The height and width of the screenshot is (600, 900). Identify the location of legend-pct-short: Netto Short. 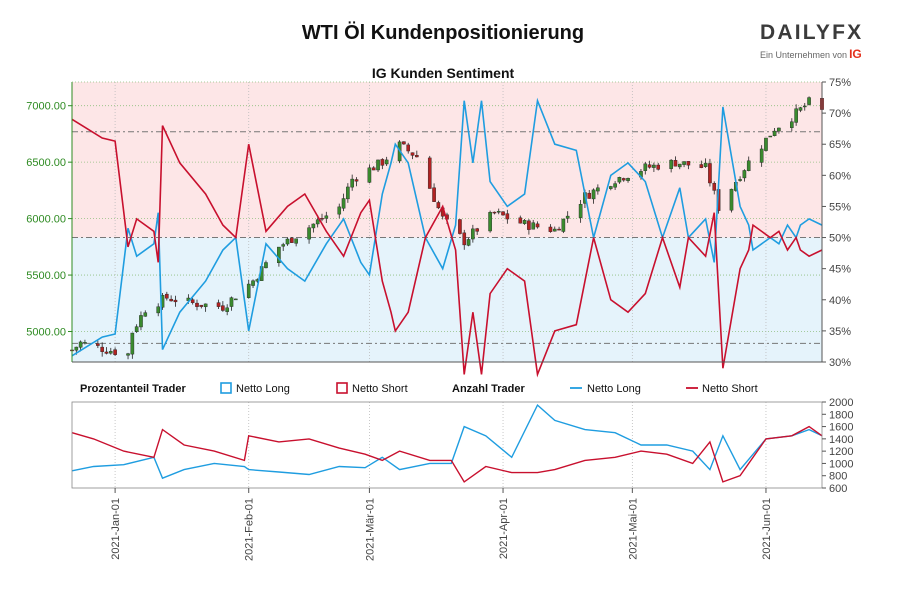
(380, 389).